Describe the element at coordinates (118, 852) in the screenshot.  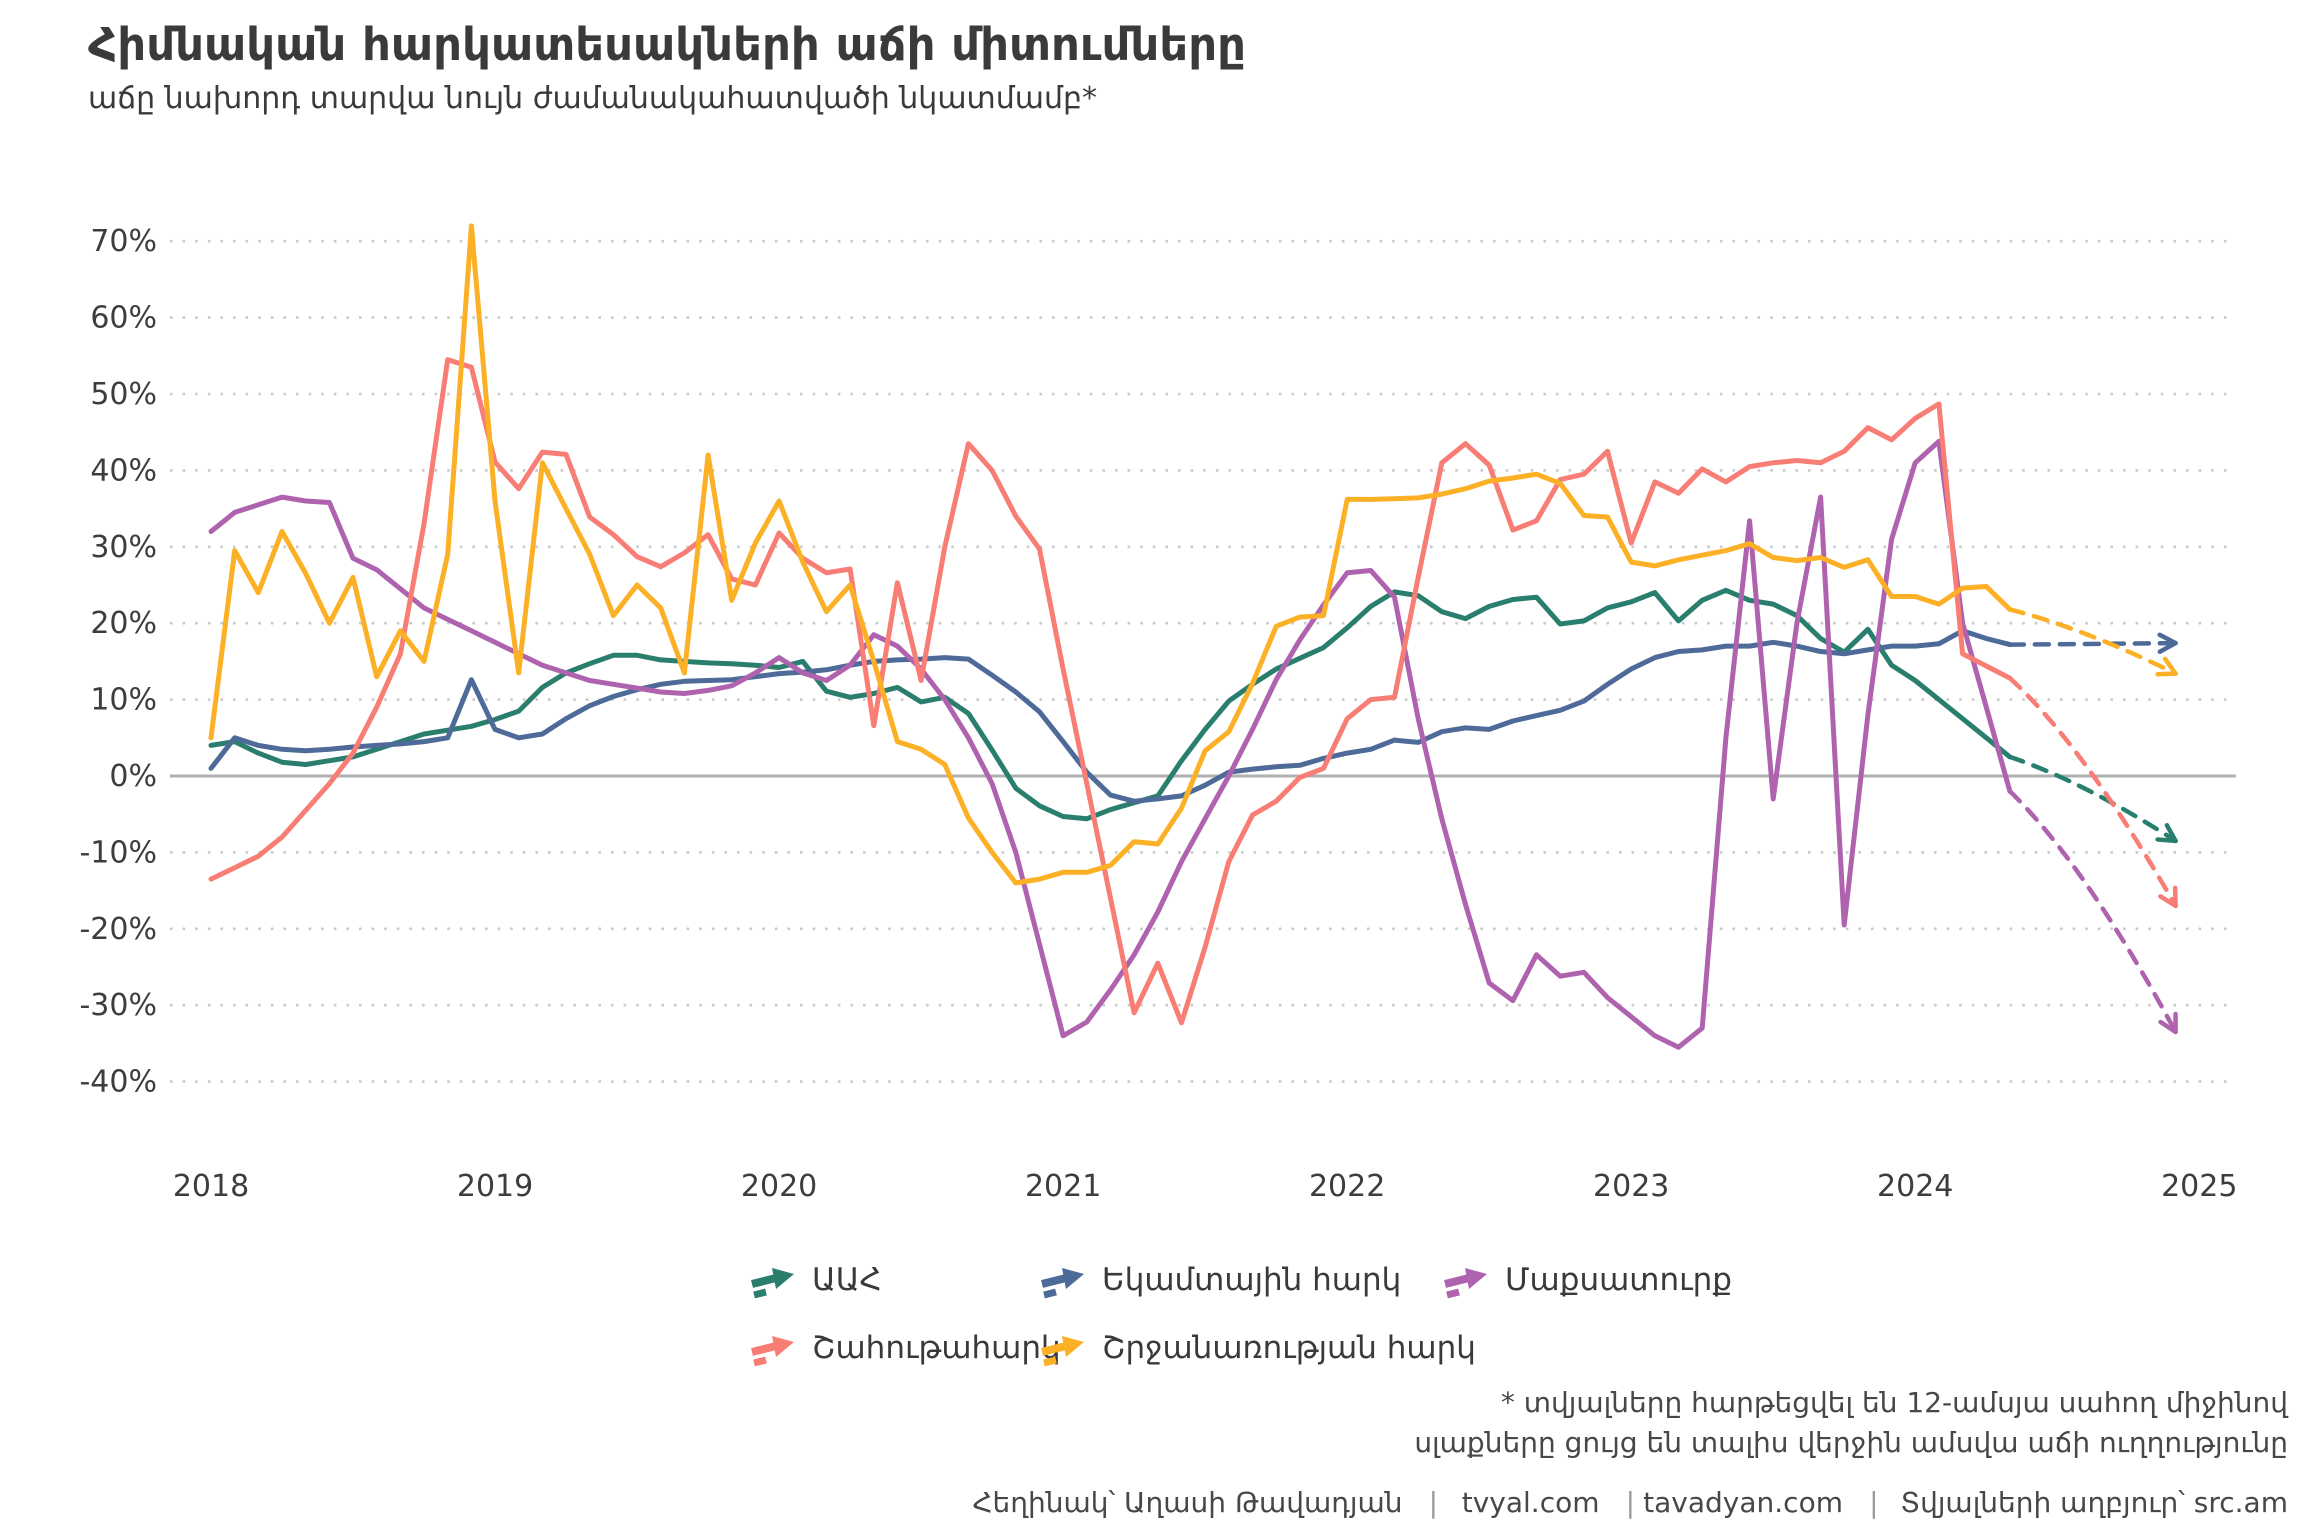
I see `y-axis-tick: -10%` at that location.